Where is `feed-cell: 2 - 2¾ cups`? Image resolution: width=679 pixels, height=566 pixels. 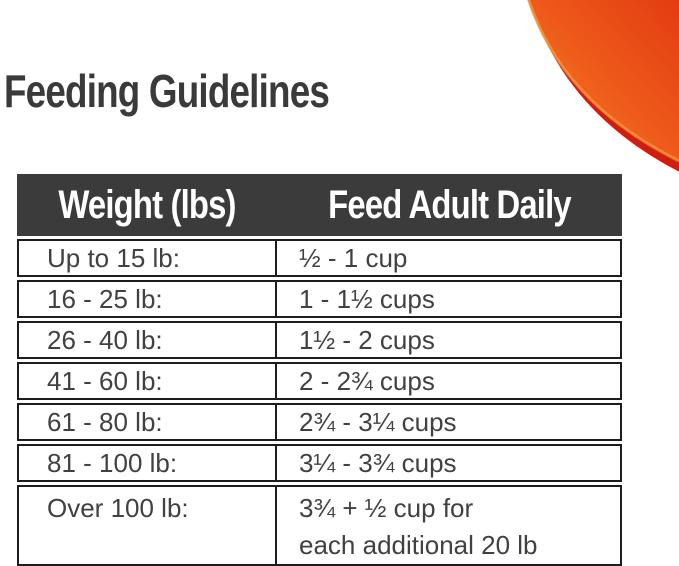
feed-cell: 2 - 2¾ cups is located at coordinates (449, 381).